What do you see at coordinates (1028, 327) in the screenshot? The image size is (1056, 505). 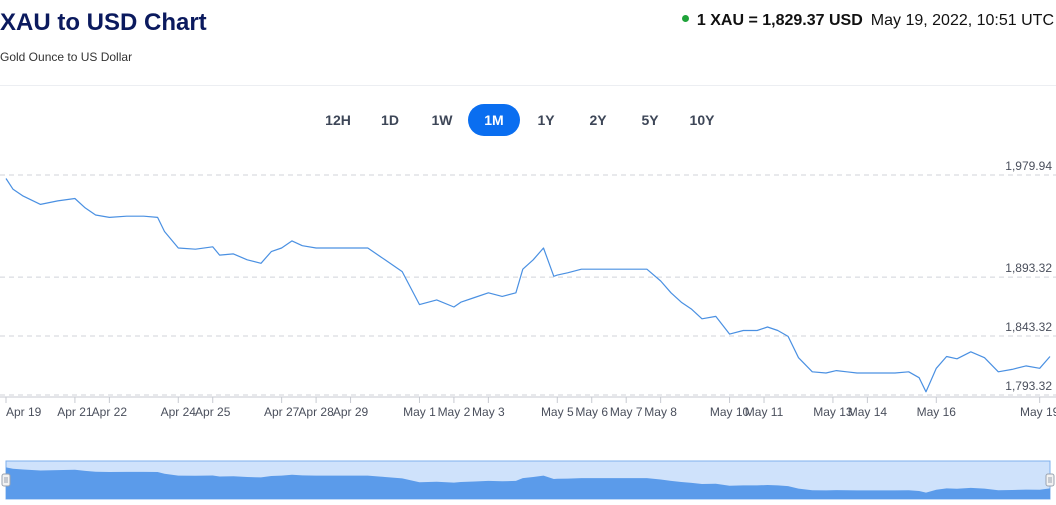 I see `y-tick-label: 1,843.32` at bounding box center [1028, 327].